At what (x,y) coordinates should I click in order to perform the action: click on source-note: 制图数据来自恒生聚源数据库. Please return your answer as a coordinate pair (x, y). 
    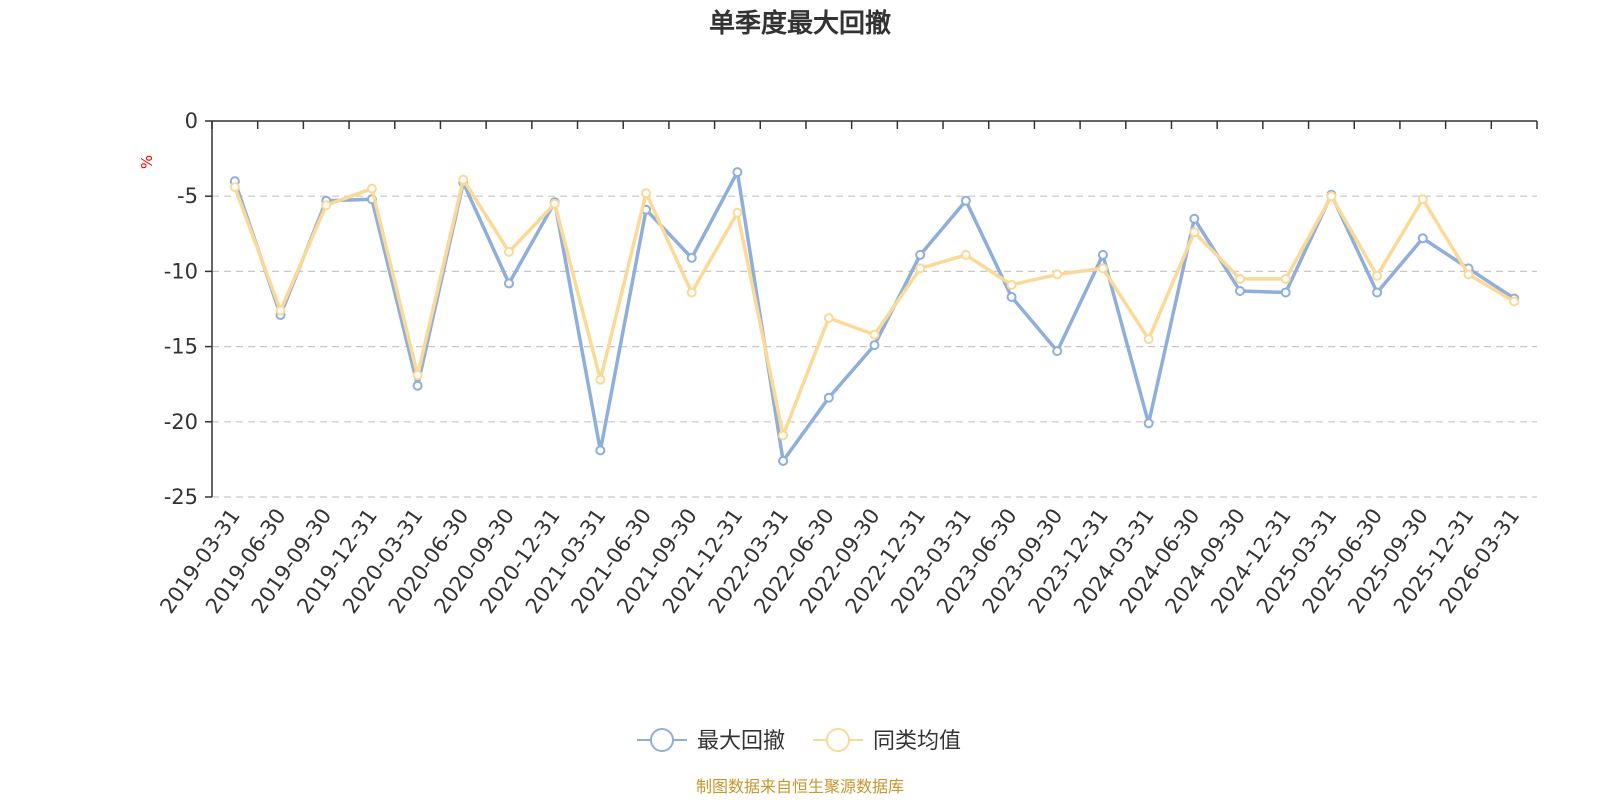
    Looking at the image, I should click on (800, 786).